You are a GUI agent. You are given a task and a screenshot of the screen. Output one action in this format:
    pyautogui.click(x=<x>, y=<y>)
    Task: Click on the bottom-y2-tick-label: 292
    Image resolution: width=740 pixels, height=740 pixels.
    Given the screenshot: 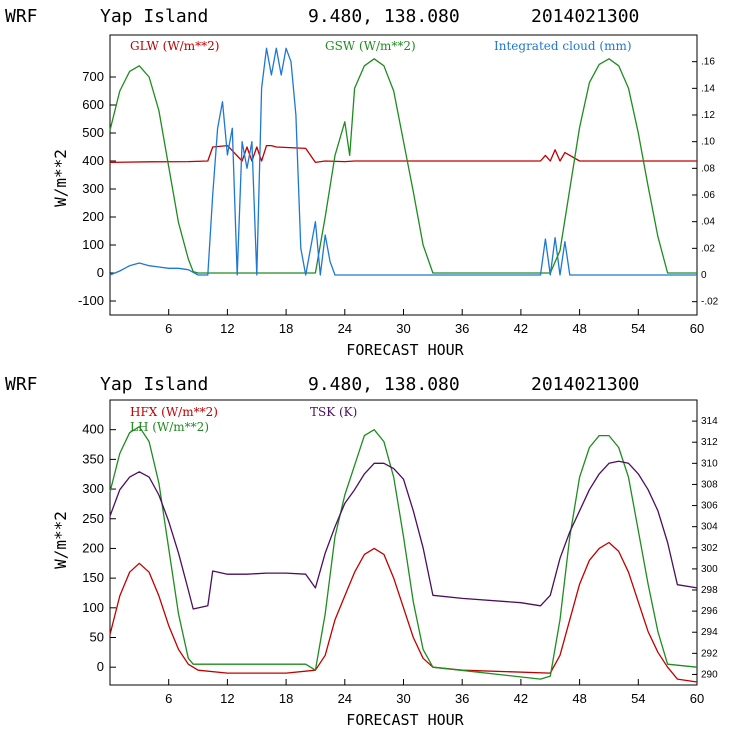 What is the action you would take?
    pyautogui.click(x=709, y=653)
    